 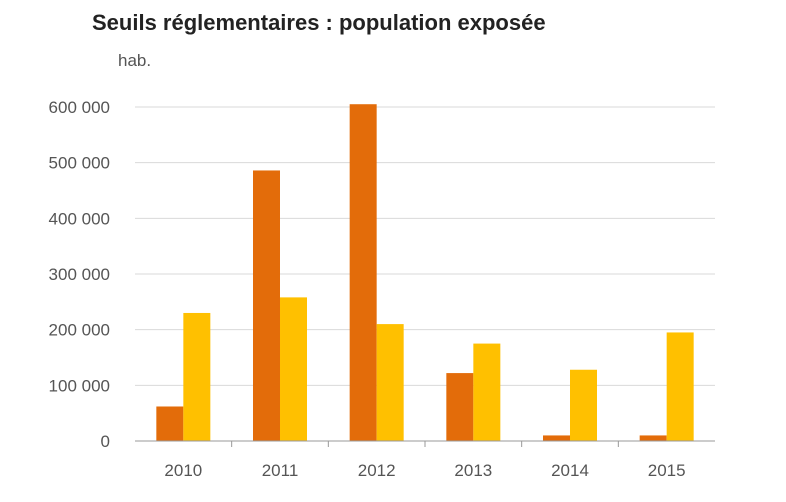 What do you see at coordinates (79, 107) in the screenshot?
I see `y-tick-label: 600 000` at bounding box center [79, 107].